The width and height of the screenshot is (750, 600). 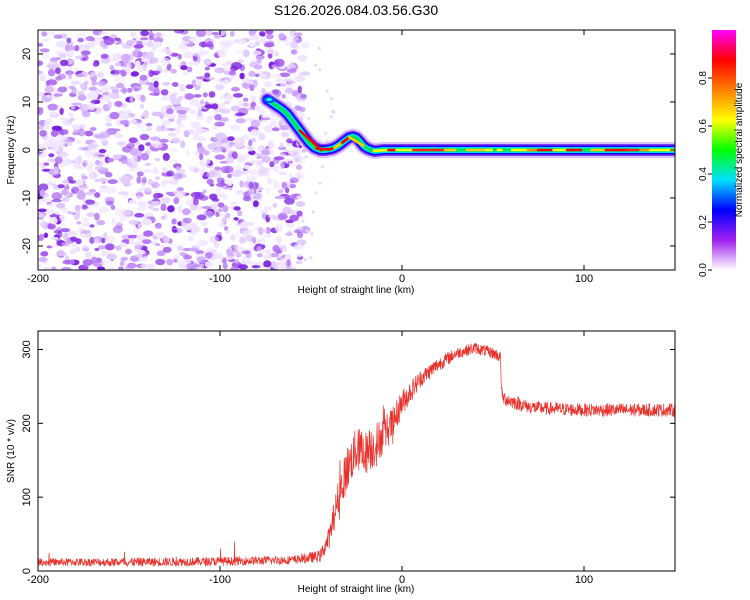 What do you see at coordinates (11, 150) in the screenshot?
I see `spectrogram-y-label: Frequency (Hz)` at bounding box center [11, 150].